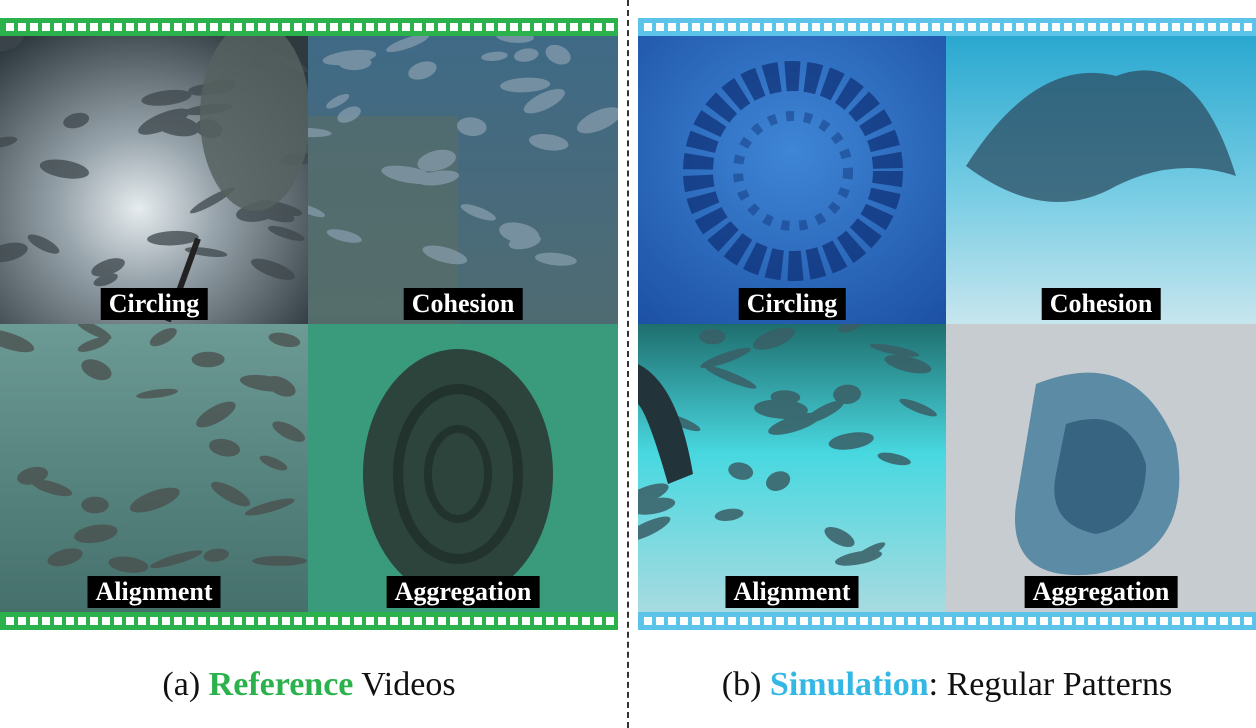 This screenshot has width=1256, height=728. I want to click on reference-cohesion-tile: Cohesion, so click(463, 180).